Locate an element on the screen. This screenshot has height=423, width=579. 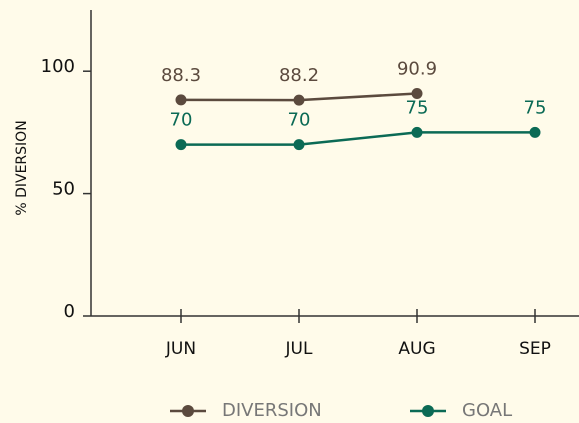
x-tick-label: JUL is located at coordinates (299, 349).